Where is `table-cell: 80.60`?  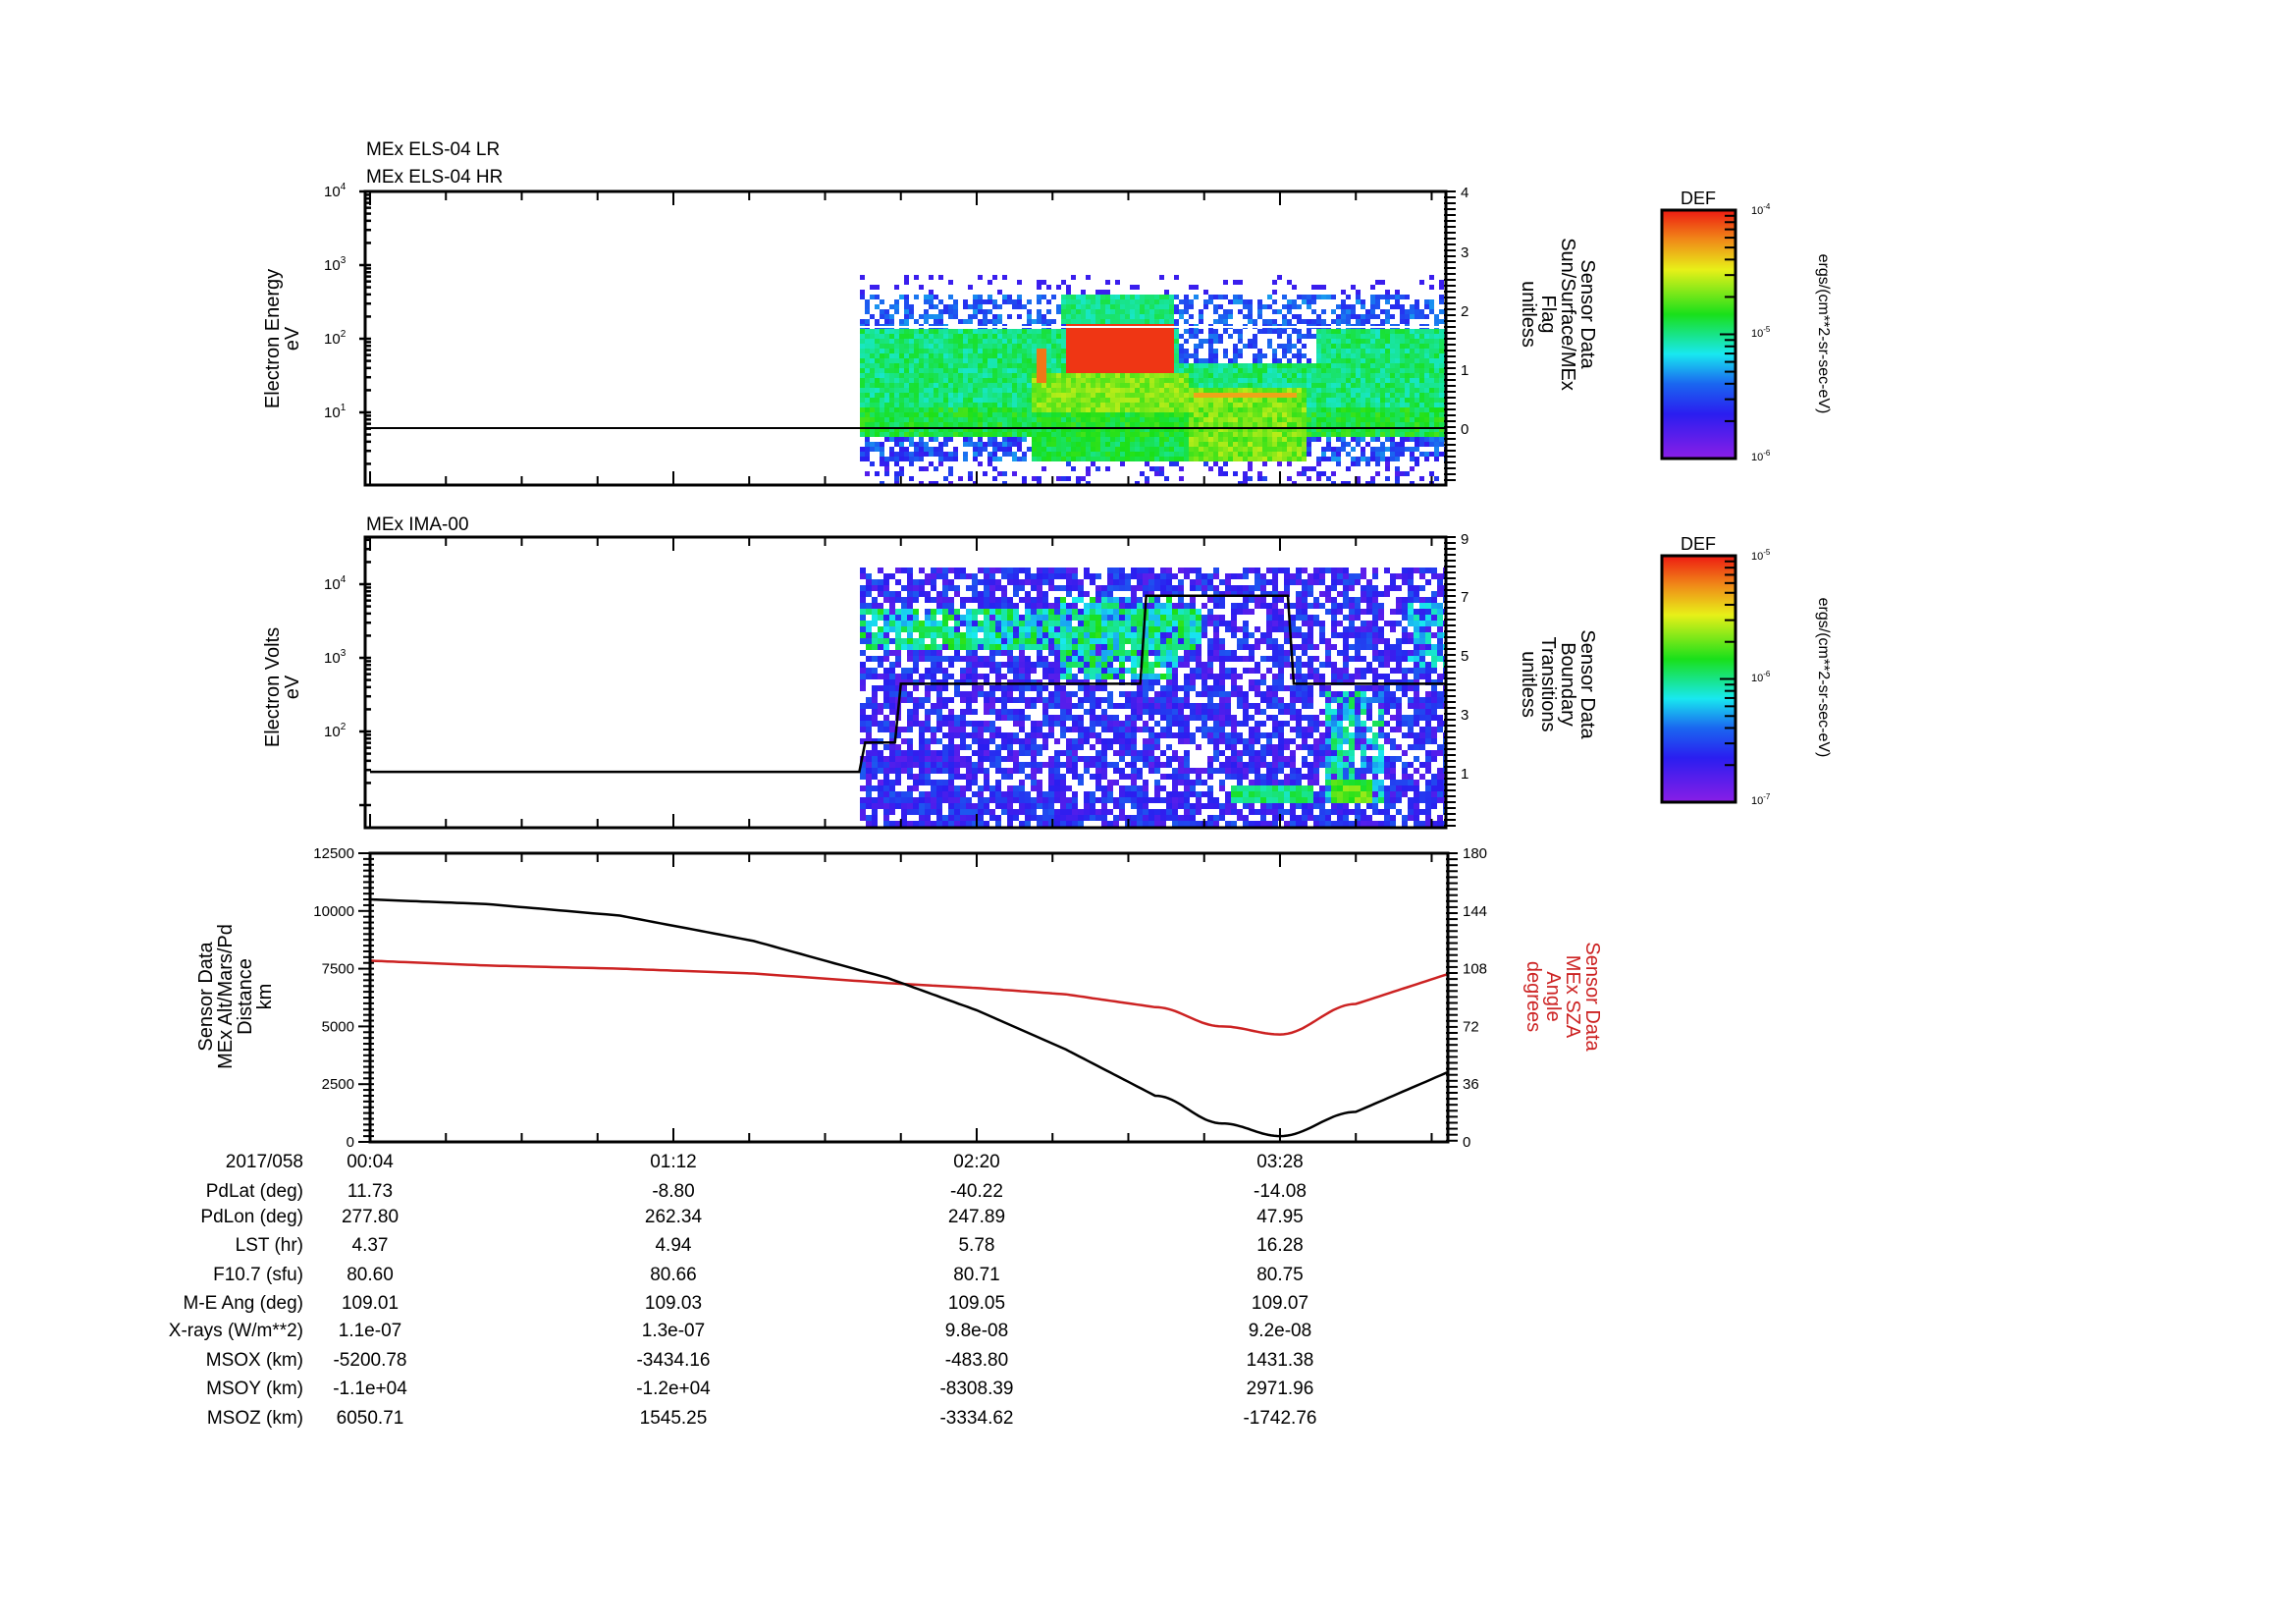 table-cell: 80.60 is located at coordinates (370, 1275).